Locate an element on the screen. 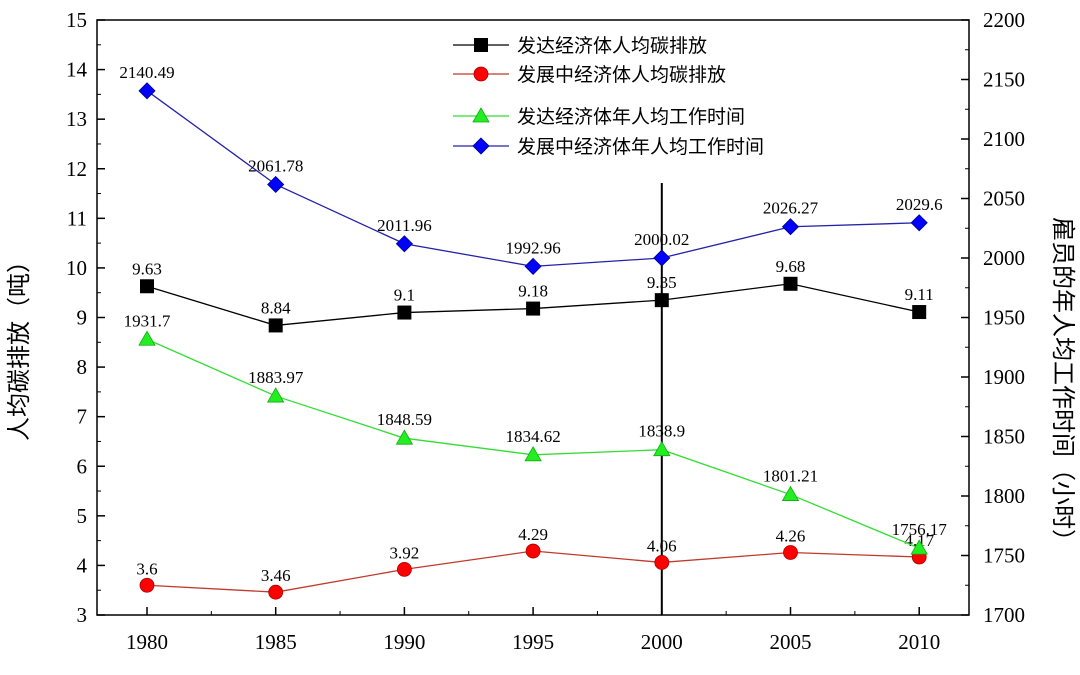  data-label: 1883.97 is located at coordinates (276, 377).